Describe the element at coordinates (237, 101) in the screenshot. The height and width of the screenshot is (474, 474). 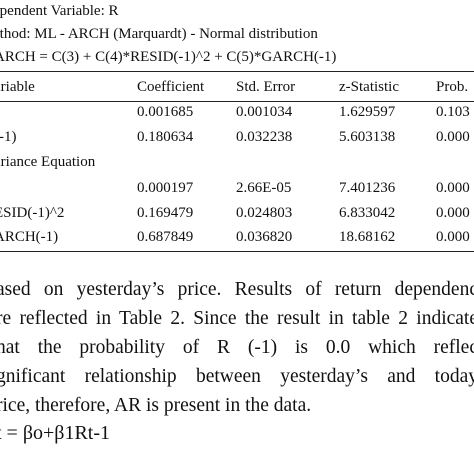
I see `table-header-rule` at that location.